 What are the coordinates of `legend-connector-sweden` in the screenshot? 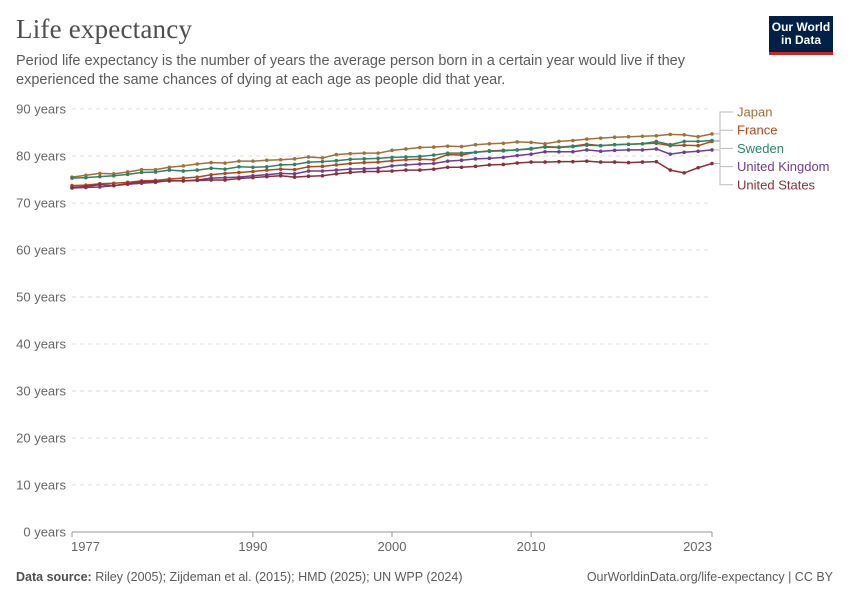 It's located at (723, 144).